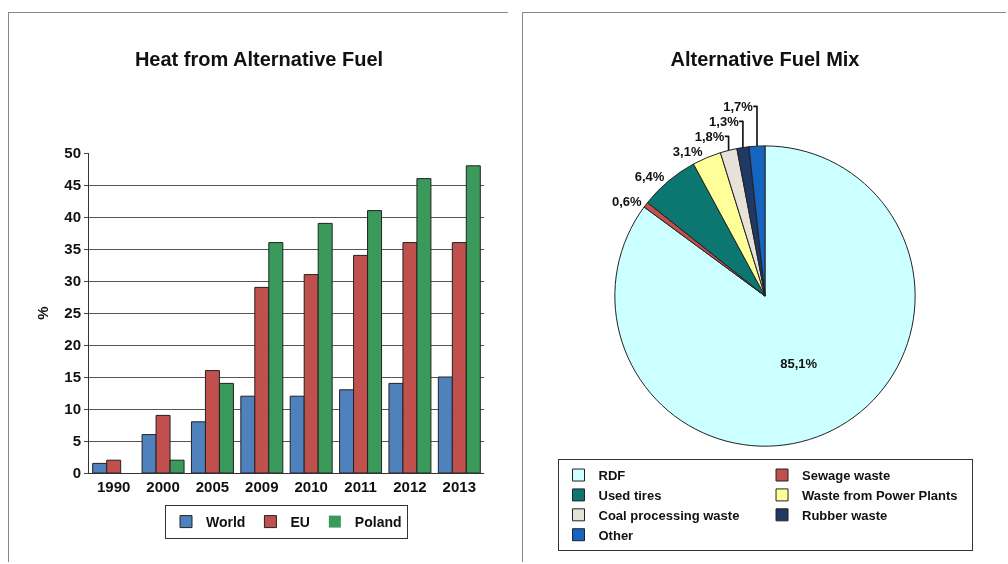 This screenshot has height=564, width=1008. I want to click on y-tick-label: 50, so click(72, 153).